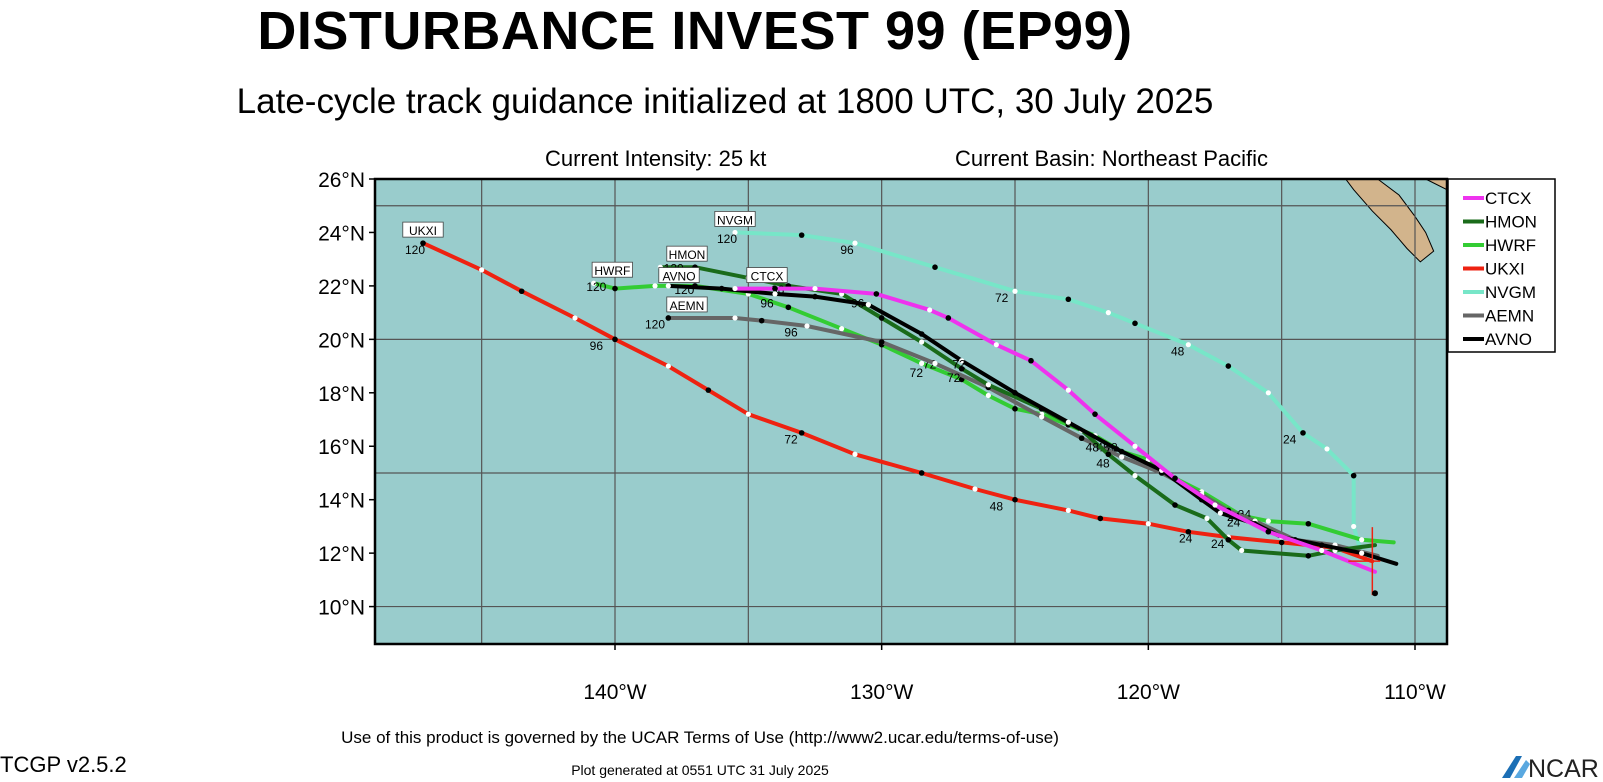 Image resolution: width=1603 pixels, height=782 pixels. Describe the element at coordinates (1415, 692) in the screenshot. I see `lon-tick-label: 110°W` at that location.